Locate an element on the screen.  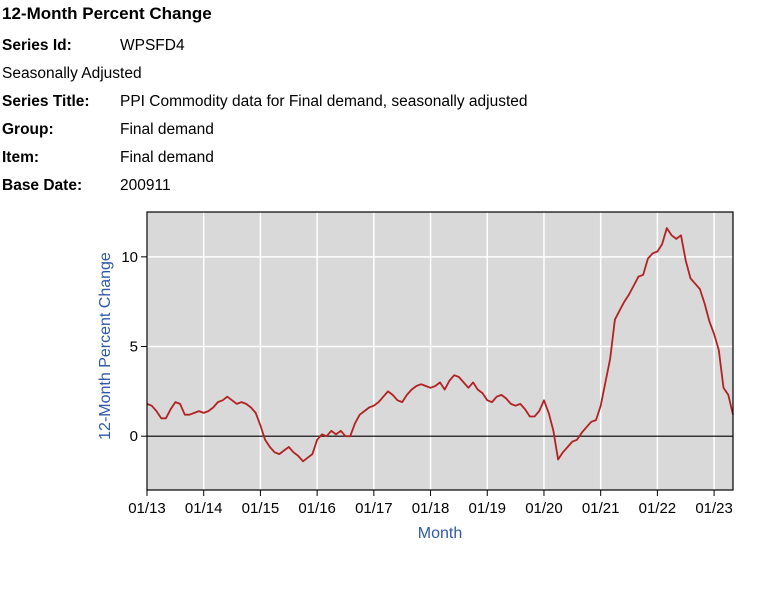
x-tick-label: 01/15 is located at coordinates (261, 508).